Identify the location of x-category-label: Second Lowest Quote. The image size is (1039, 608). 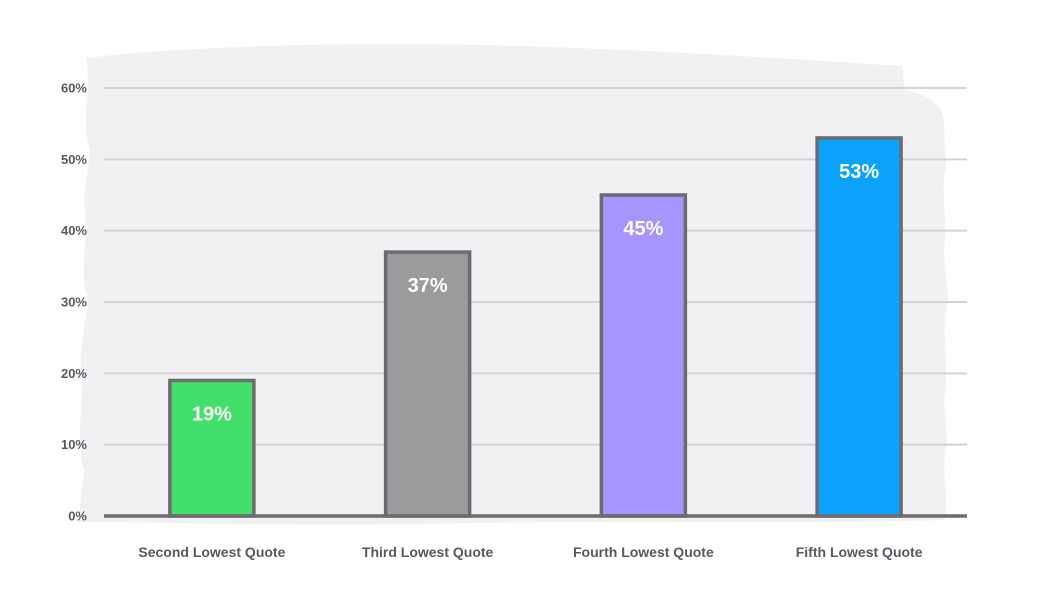
(211, 552).